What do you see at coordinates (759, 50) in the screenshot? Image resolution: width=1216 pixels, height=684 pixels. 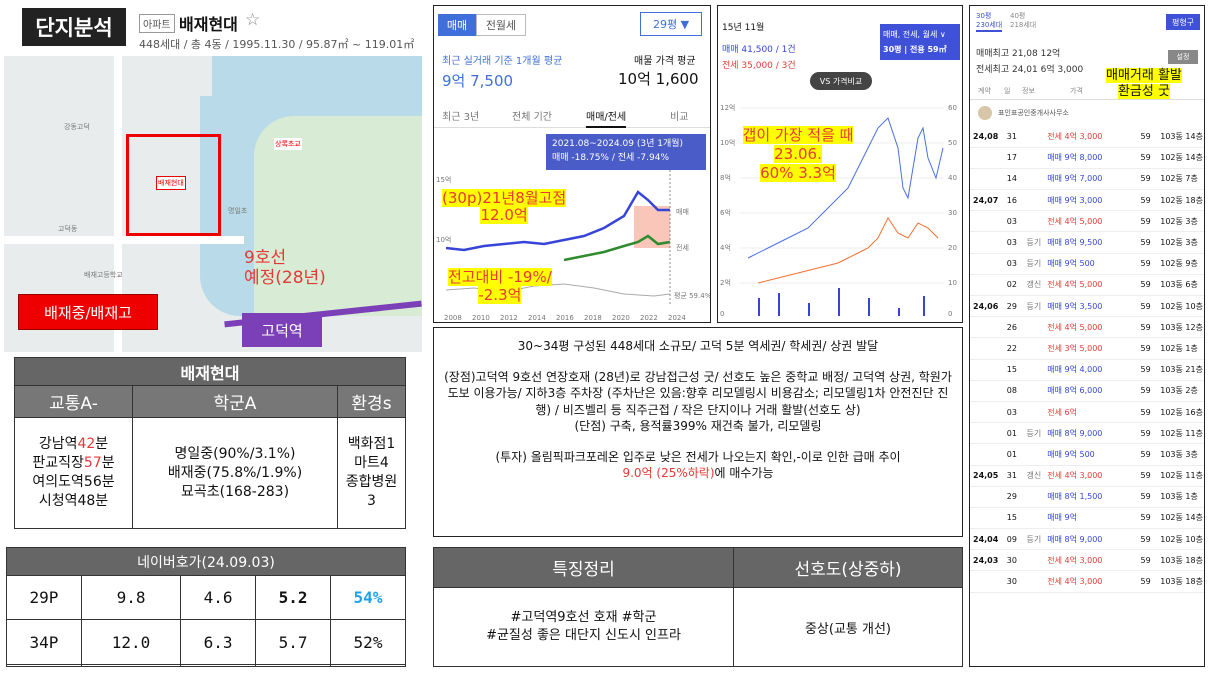 I see `chart-trade-count: 매매 41,500 / 1건` at bounding box center [759, 50].